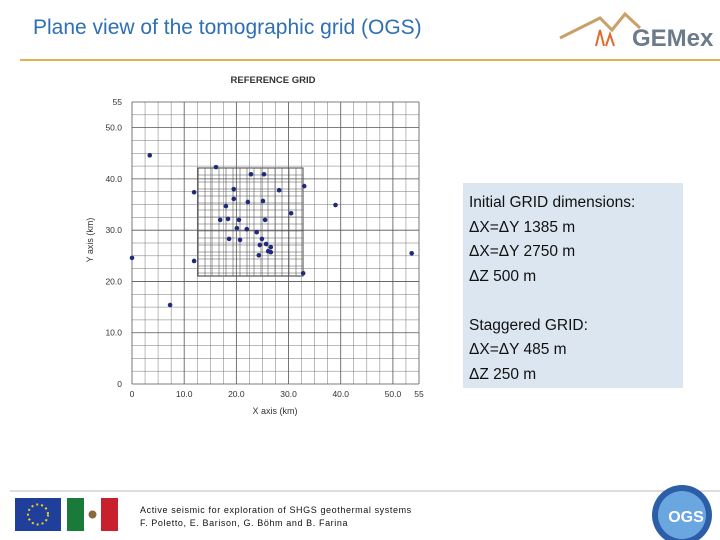 The image size is (720, 540). I want to click on x-tick-label: 50.0, so click(393, 394).